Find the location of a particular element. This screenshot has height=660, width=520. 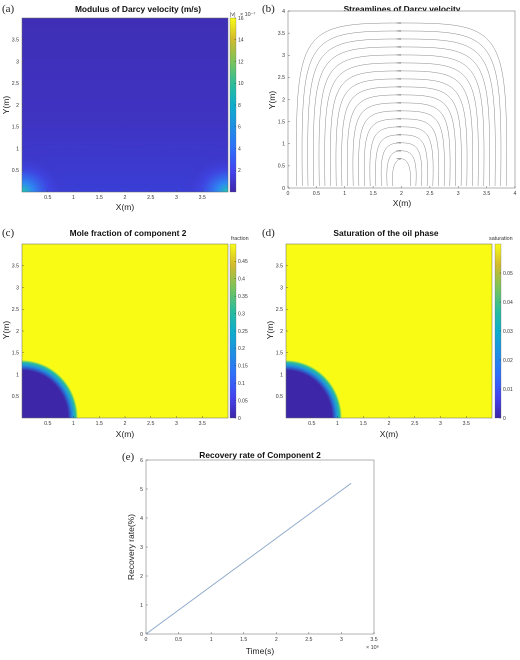

panel-c-xtick-label: 2 is located at coordinates (125, 424).